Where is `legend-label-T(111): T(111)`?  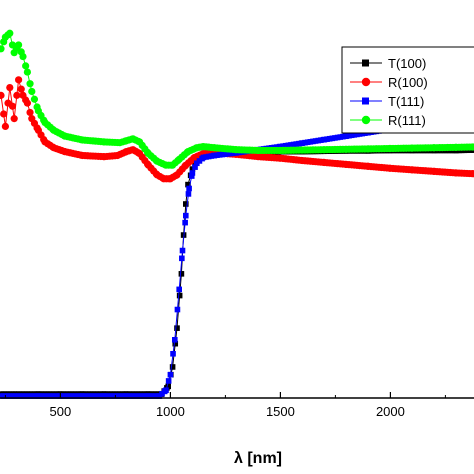 legend-label-T(111): T(111) is located at coordinates (406, 101).